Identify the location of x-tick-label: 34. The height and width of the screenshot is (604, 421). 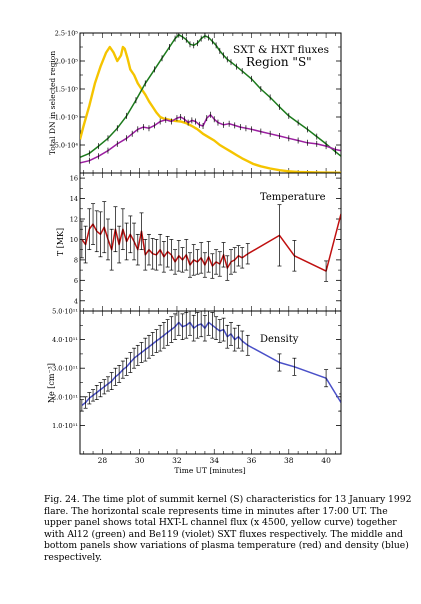
(214, 460).